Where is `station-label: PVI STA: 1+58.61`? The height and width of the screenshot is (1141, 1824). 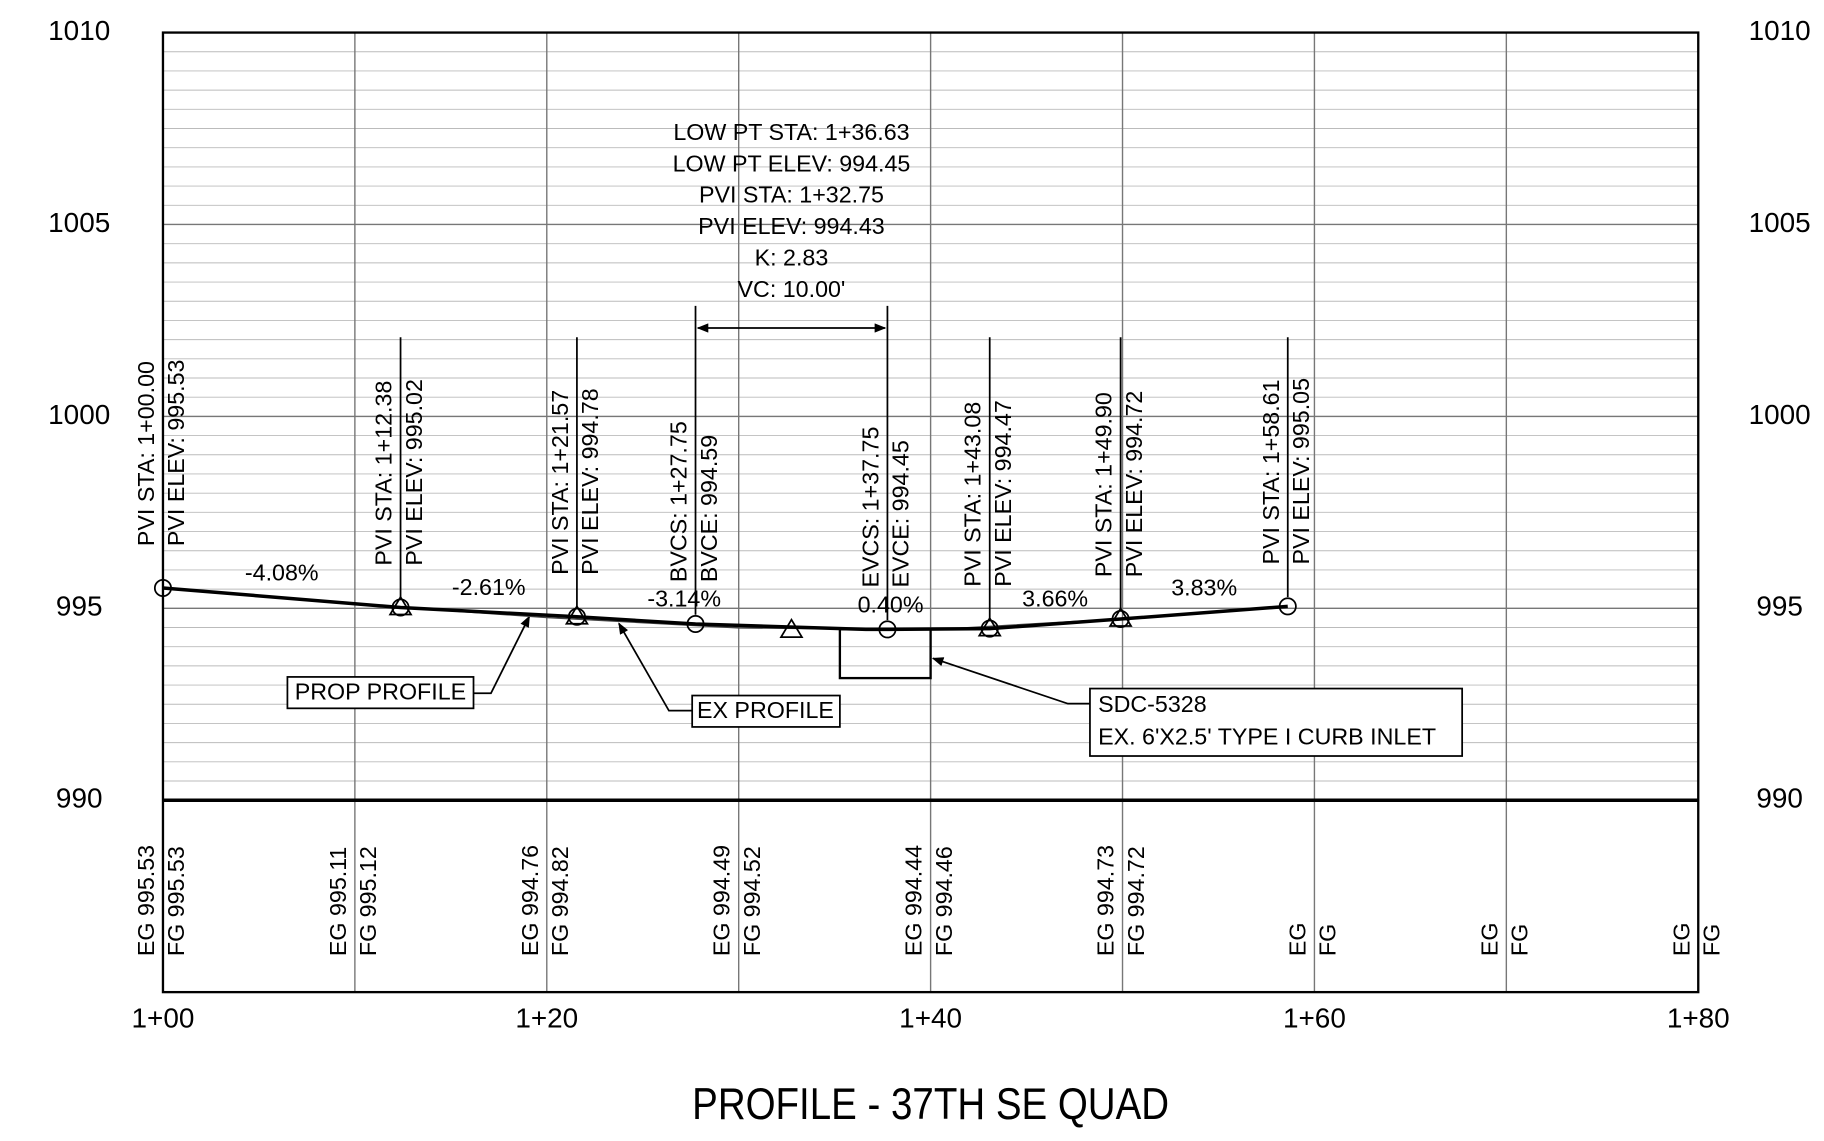 station-label: PVI STA: 1+58.61 is located at coordinates (1271, 471).